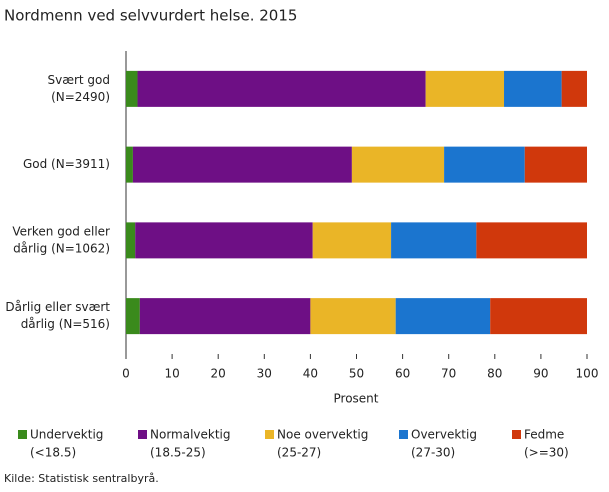  I want to click on y-tick-label: Svært god, so click(78, 80).